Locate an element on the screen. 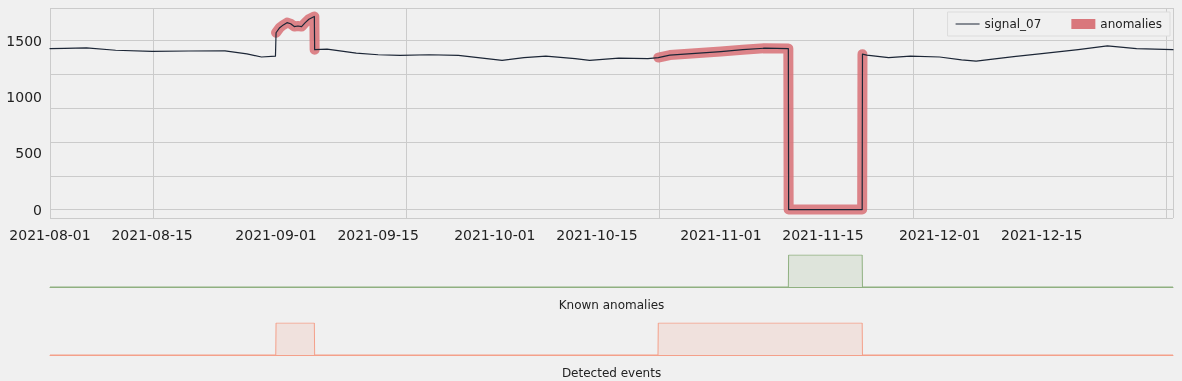 The width and height of the screenshot is (1182, 381). y-tick-label: 1000 is located at coordinates (24, 96).